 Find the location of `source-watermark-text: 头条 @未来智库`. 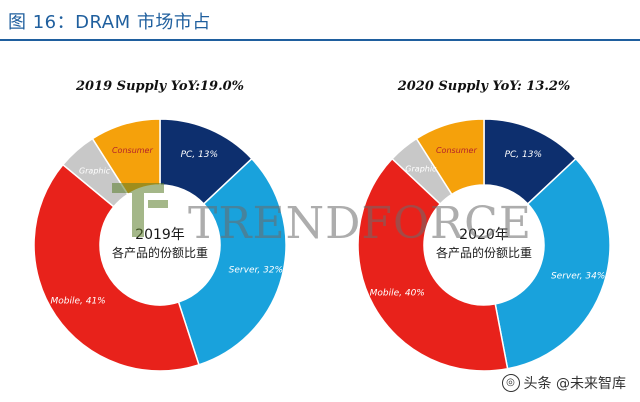

source-watermark-text: 头条 @未来智库 is located at coordinates (574, 384).